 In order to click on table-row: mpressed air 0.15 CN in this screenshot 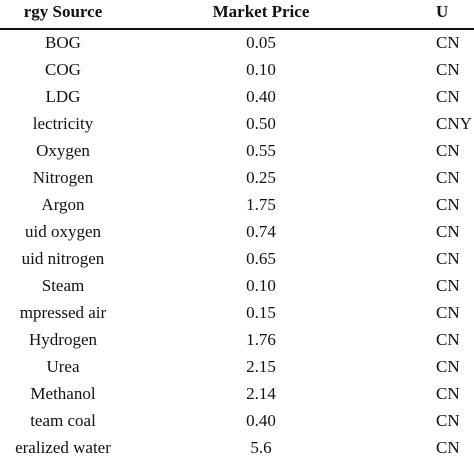, I will do `click(237, 312)`.